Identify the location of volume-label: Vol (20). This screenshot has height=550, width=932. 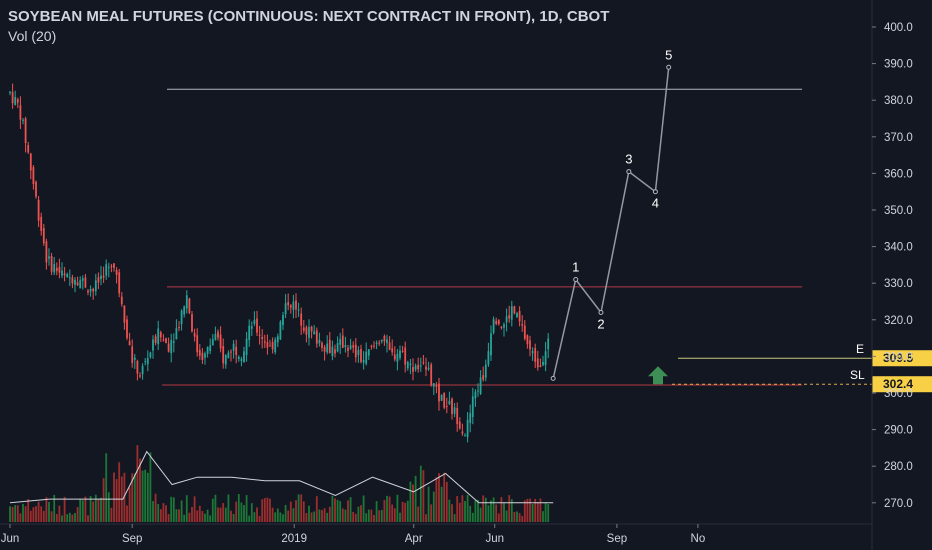
(32, 36).